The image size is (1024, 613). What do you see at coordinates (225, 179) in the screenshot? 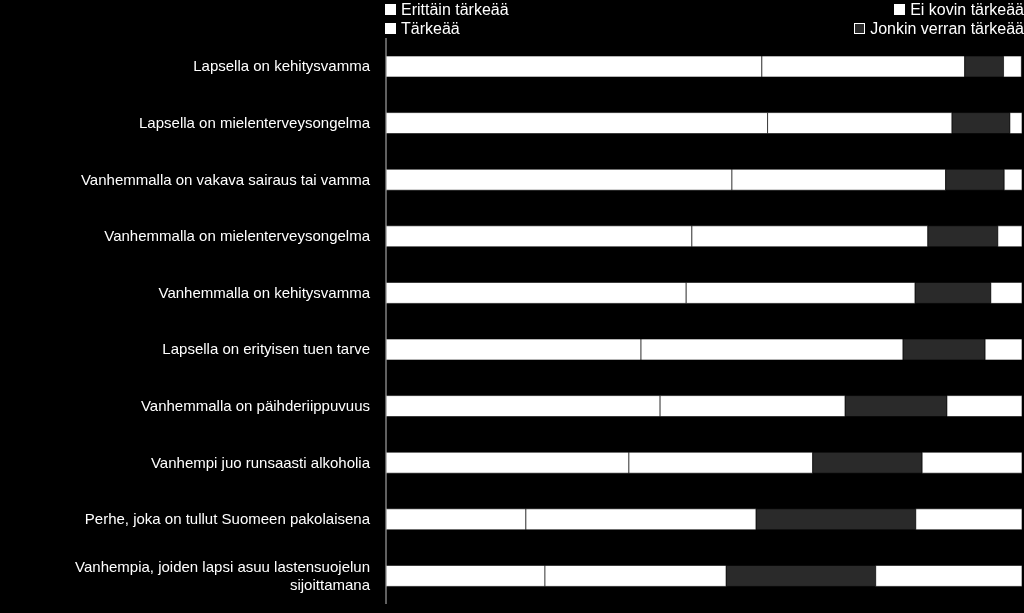
I see `y-tick-label: Vanhemmalla on vakava sairaus tai vamma` at bounding box center [225, 179].